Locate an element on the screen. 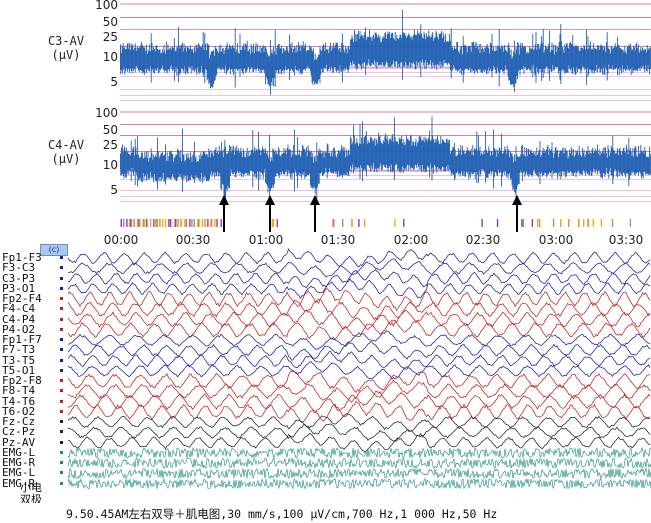 The height and width of the screenshot is (523, 651). channel-label: Fp1-F3 is located at coordinates (22, 257).